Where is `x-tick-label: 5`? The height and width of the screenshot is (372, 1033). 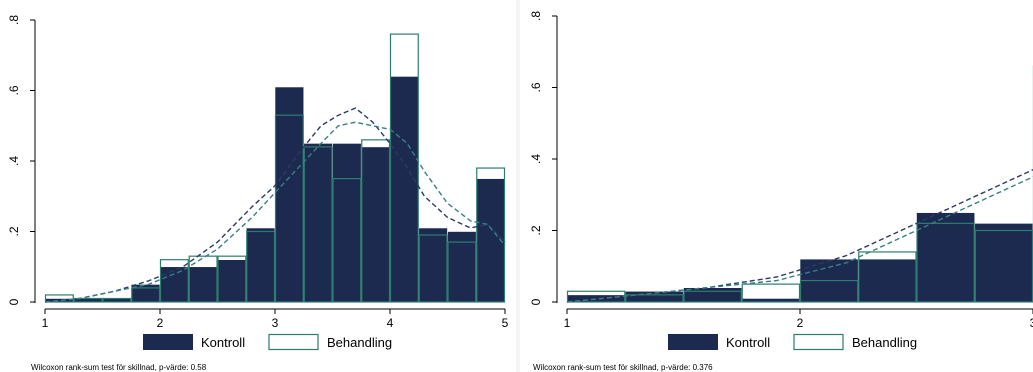
x-tick-label: 5 is located at coordinates (505, 323).